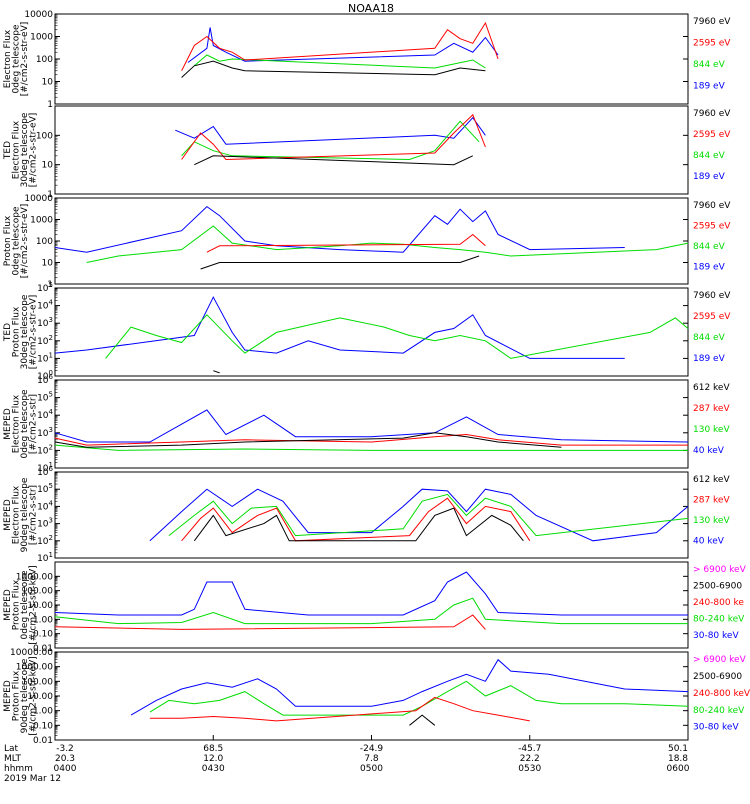  I want to click on x-tick-label: 12.0, so click(213, 759).